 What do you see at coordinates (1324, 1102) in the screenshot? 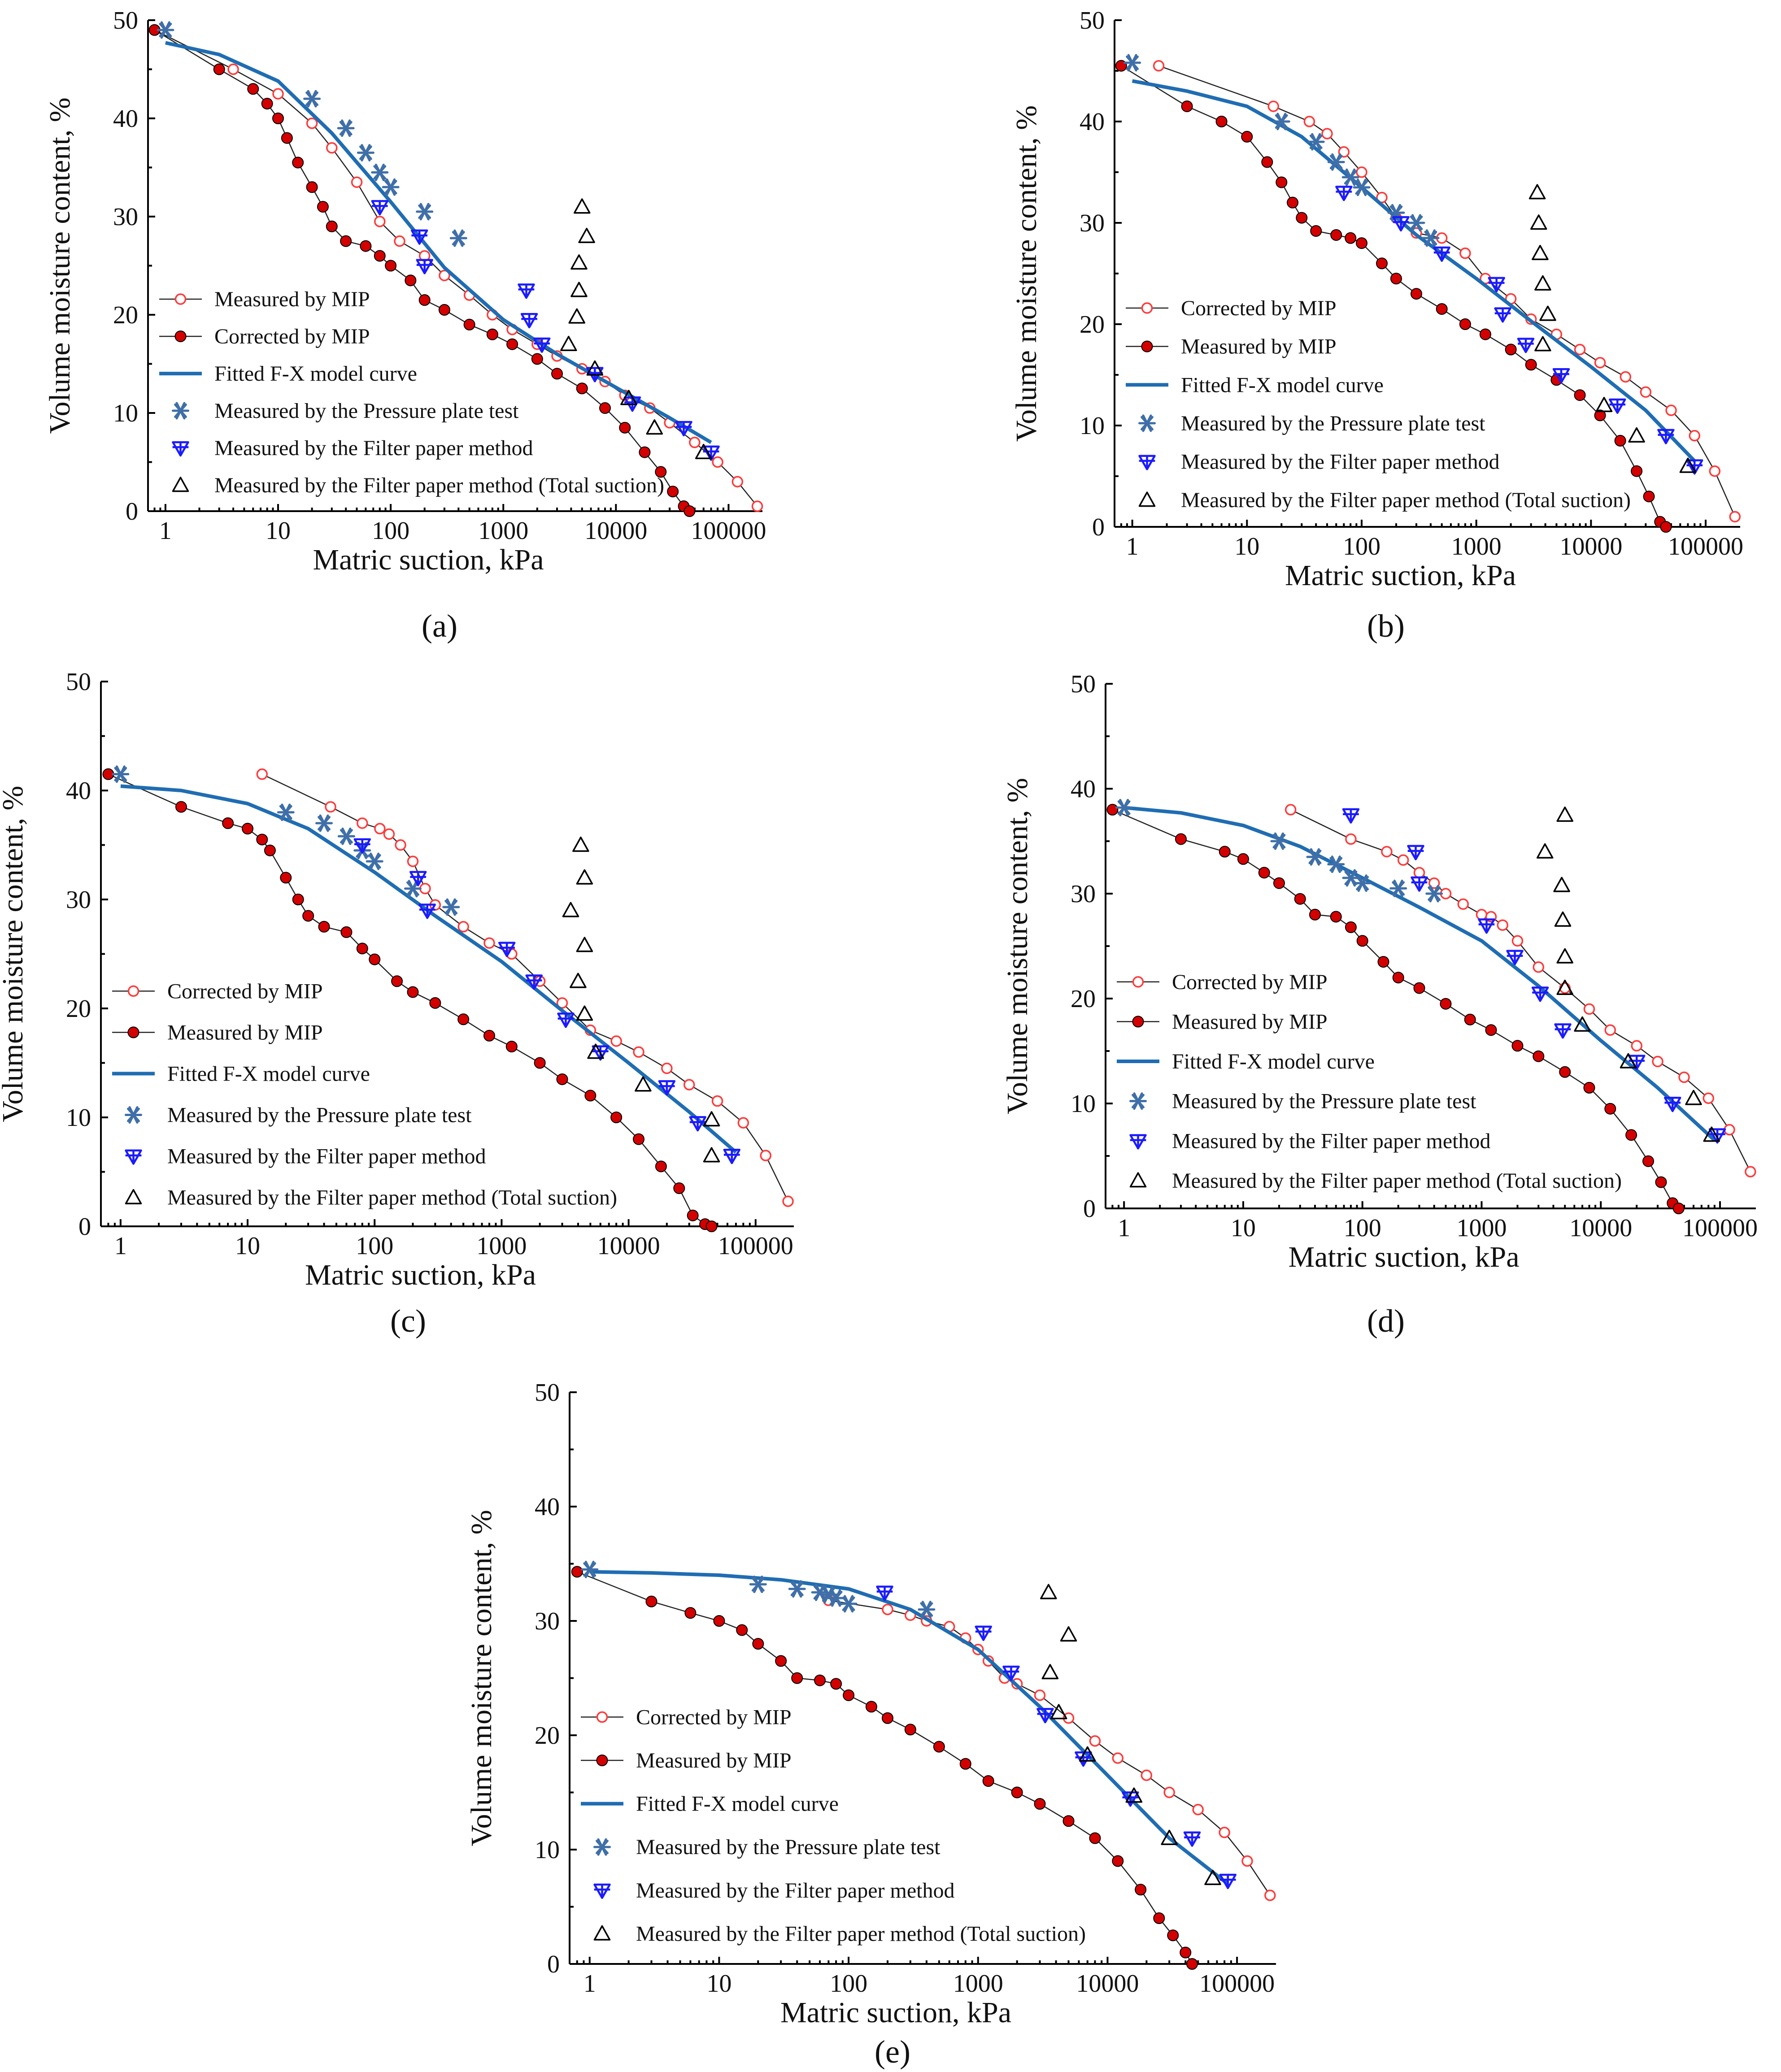
I see `legend-label: Measured by the Pressure plate test` at bounding box center [1324, 1102].